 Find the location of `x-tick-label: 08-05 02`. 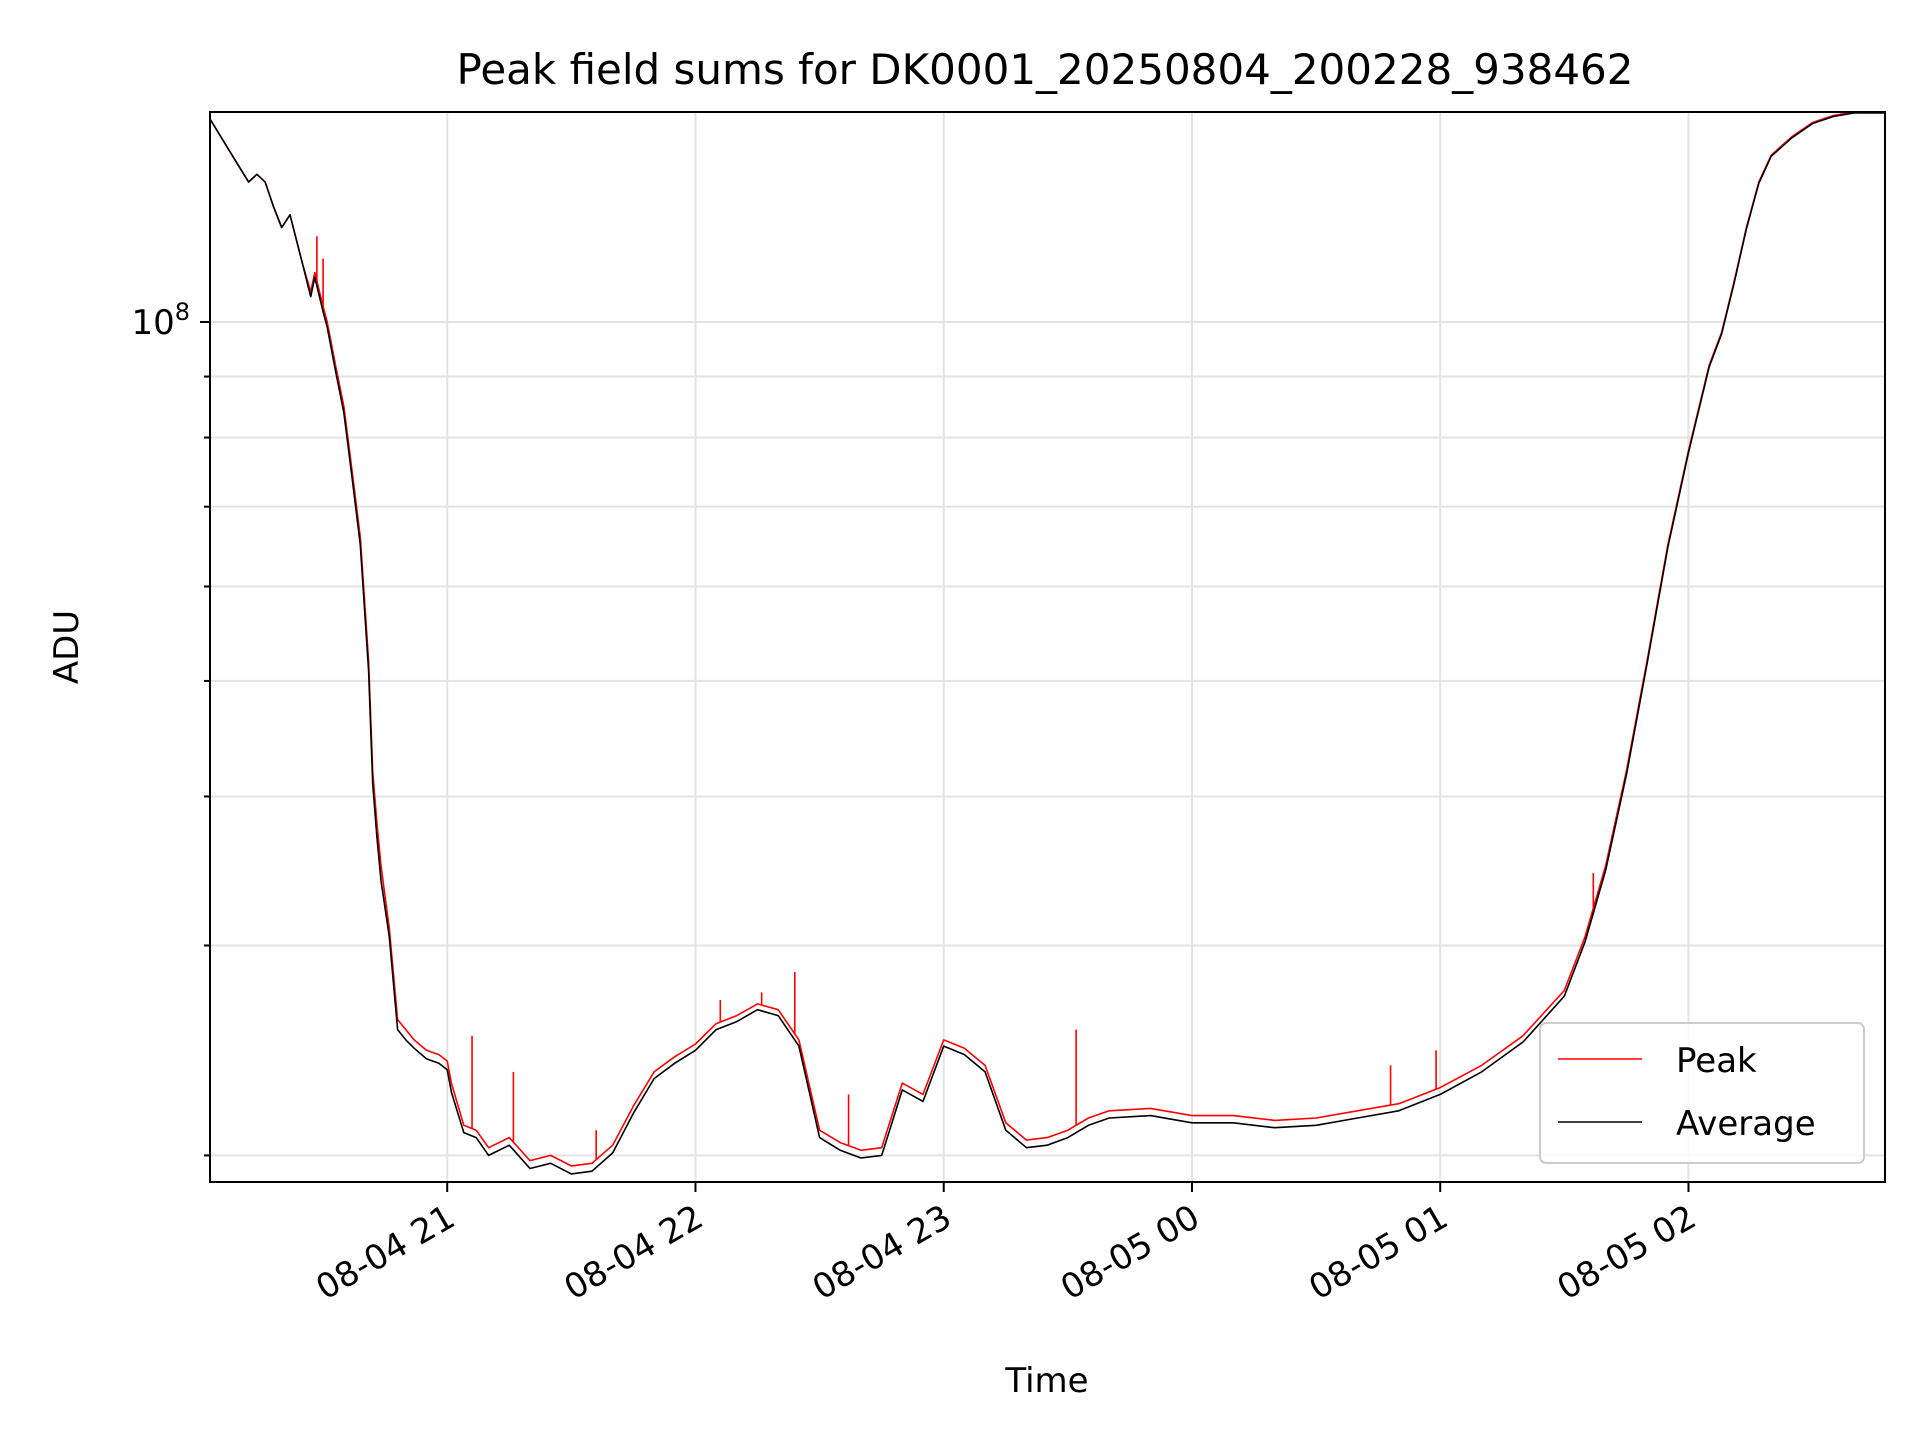

x-tick-label: 08-05 02 is located at coordinates (1627, 1252).